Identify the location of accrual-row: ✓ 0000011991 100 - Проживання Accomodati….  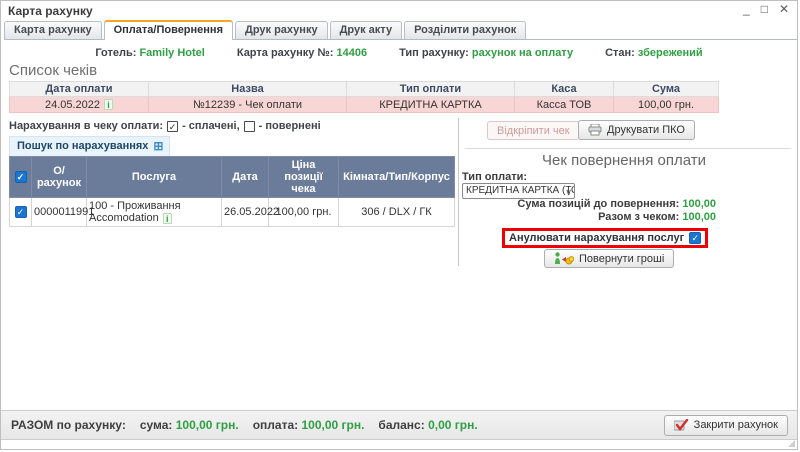
(232, 212).